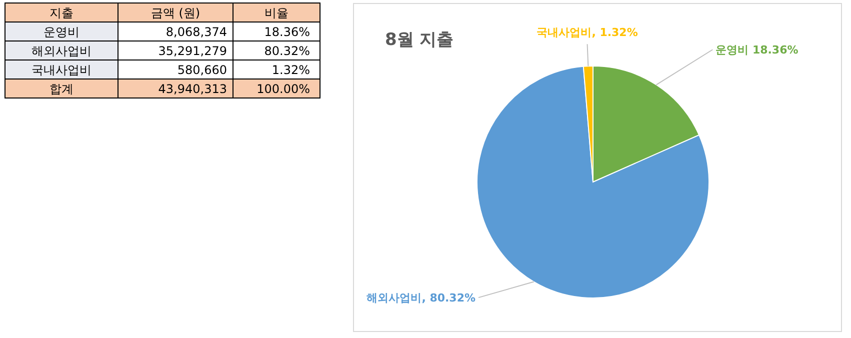  Describe the element at coordinates (291, 70) in the screenshot. I see `data-label: 1.32%` at that location.